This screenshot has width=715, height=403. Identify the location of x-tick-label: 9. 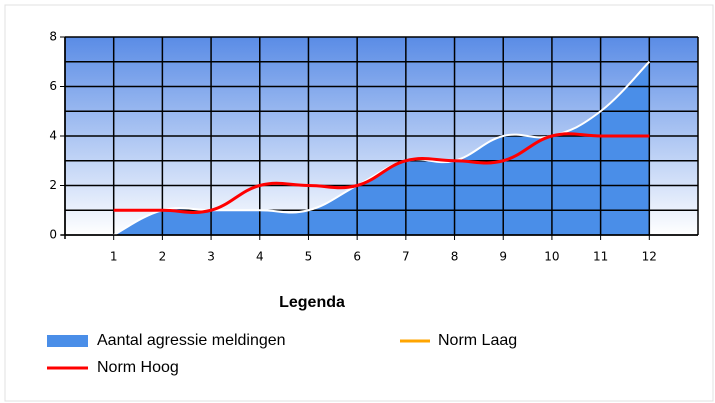
(503, 257).